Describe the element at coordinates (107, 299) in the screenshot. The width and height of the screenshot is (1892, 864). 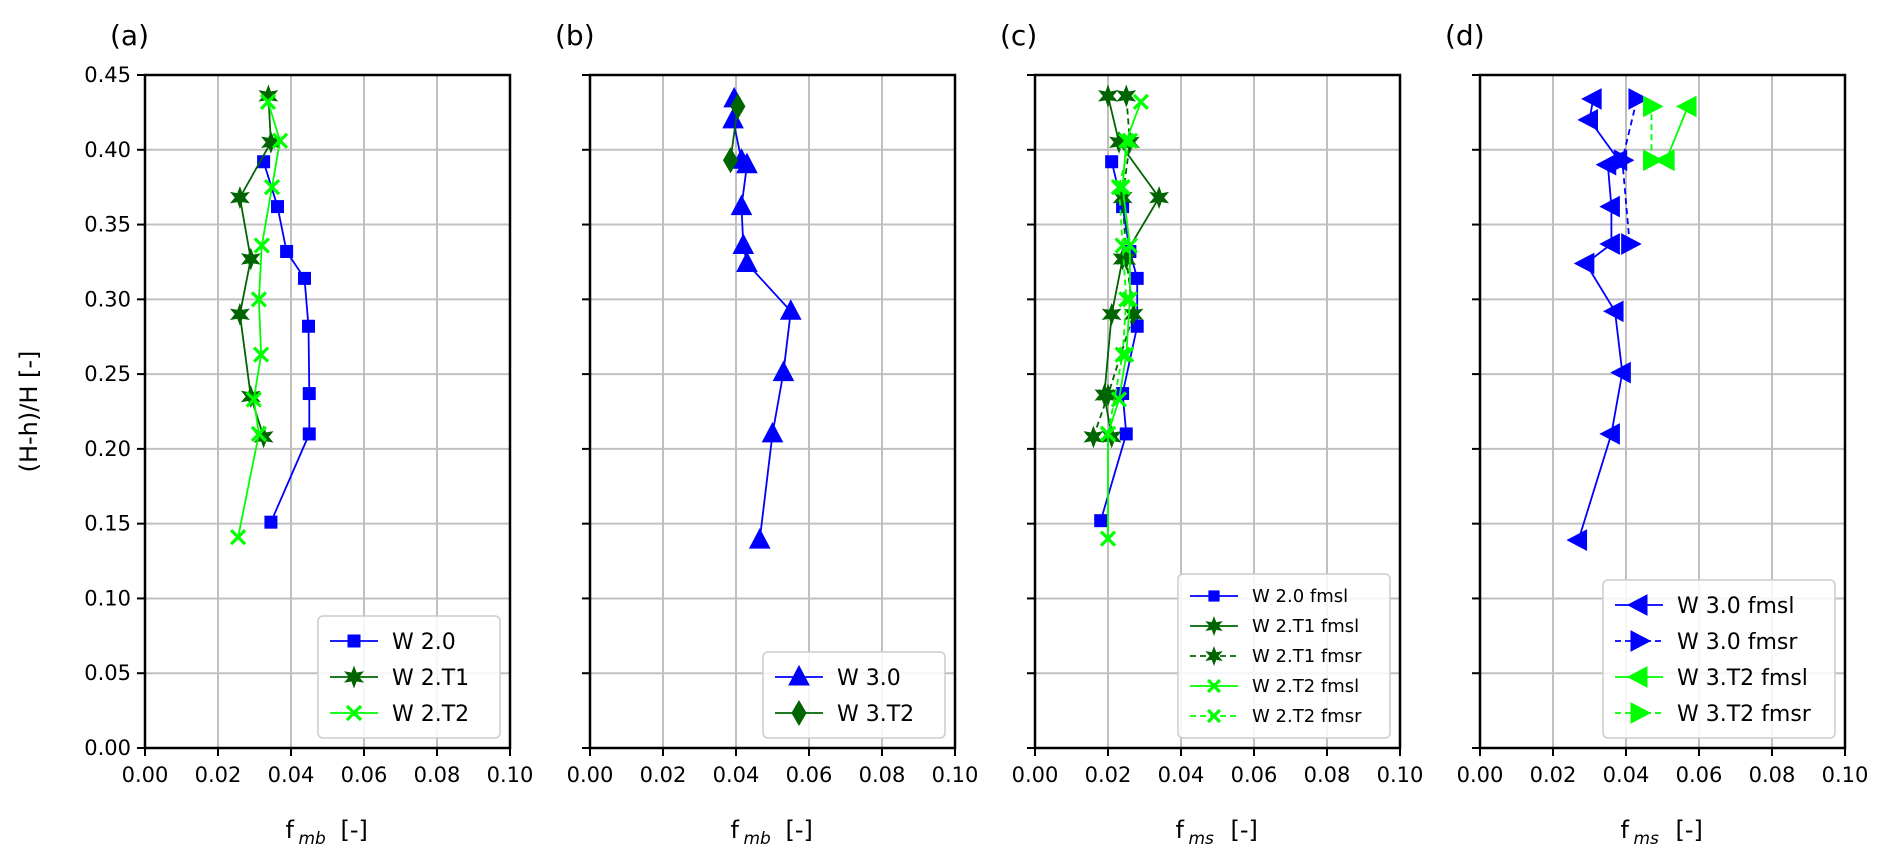
I see `y-tick-label: 0.30` at that location.